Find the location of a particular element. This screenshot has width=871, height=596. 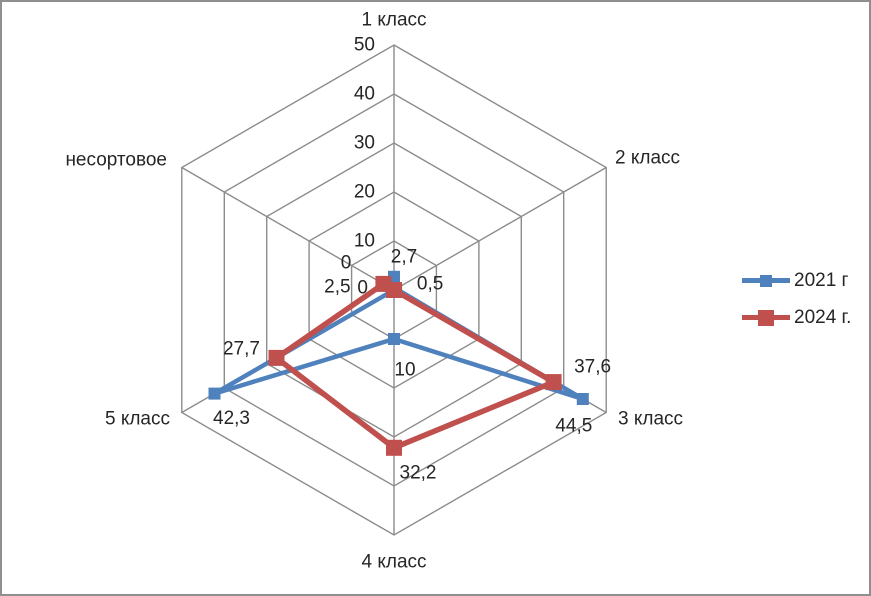

category-label-4: 5 класс is located at coordinates (137, 419).